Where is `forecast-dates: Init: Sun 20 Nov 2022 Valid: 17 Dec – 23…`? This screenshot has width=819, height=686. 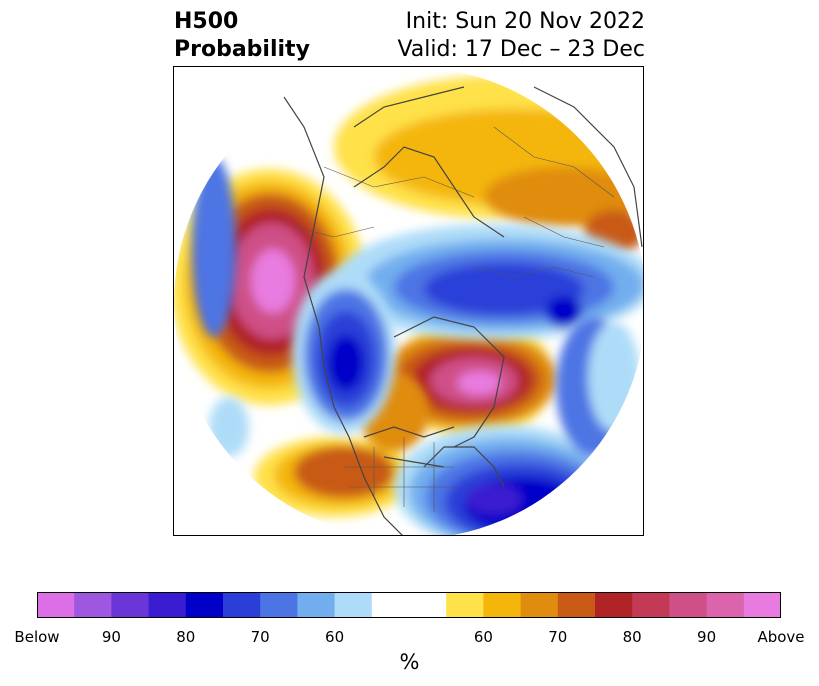
forecast-dates: Init: Sun 20 Nov 2022 Valid: 17 Dec – 23… is located at coordinates (521, 36).